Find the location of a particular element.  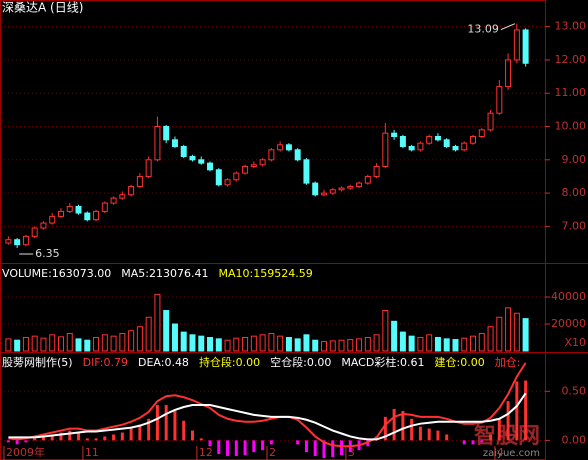

watermark-url: zaiyue.com is located at coordinates (511, 453).